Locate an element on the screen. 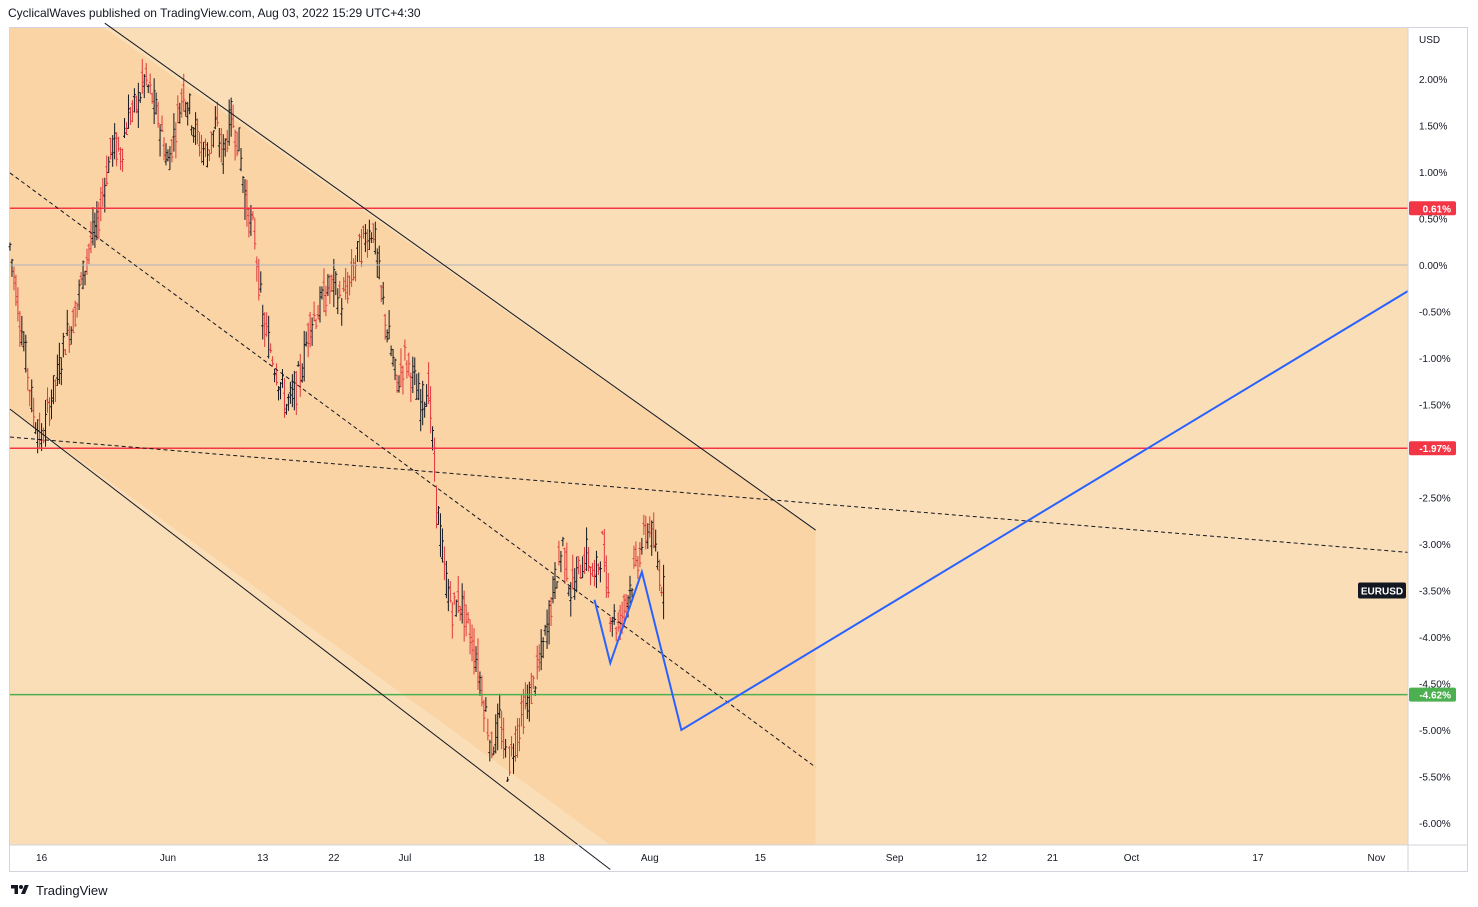  price-tick-label: -3.50% is located at coordinates (1435, 592).